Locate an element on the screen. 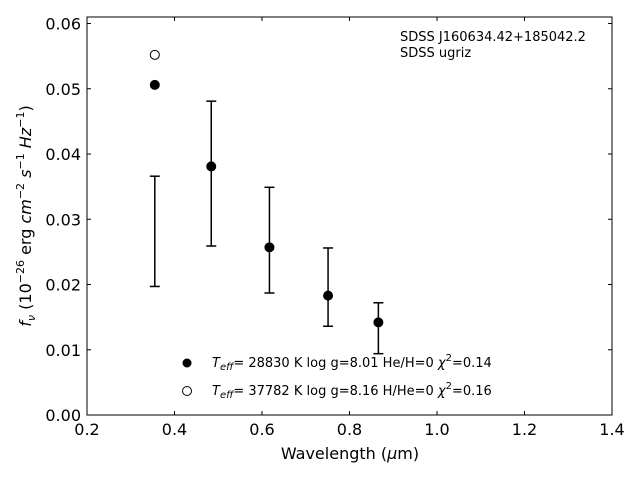 The image size is (640, 480). legend-entry-1: Teff= 28830 K log g=8.01 He/H=0 χ2=0.14 is located at coordinates (352, 363).